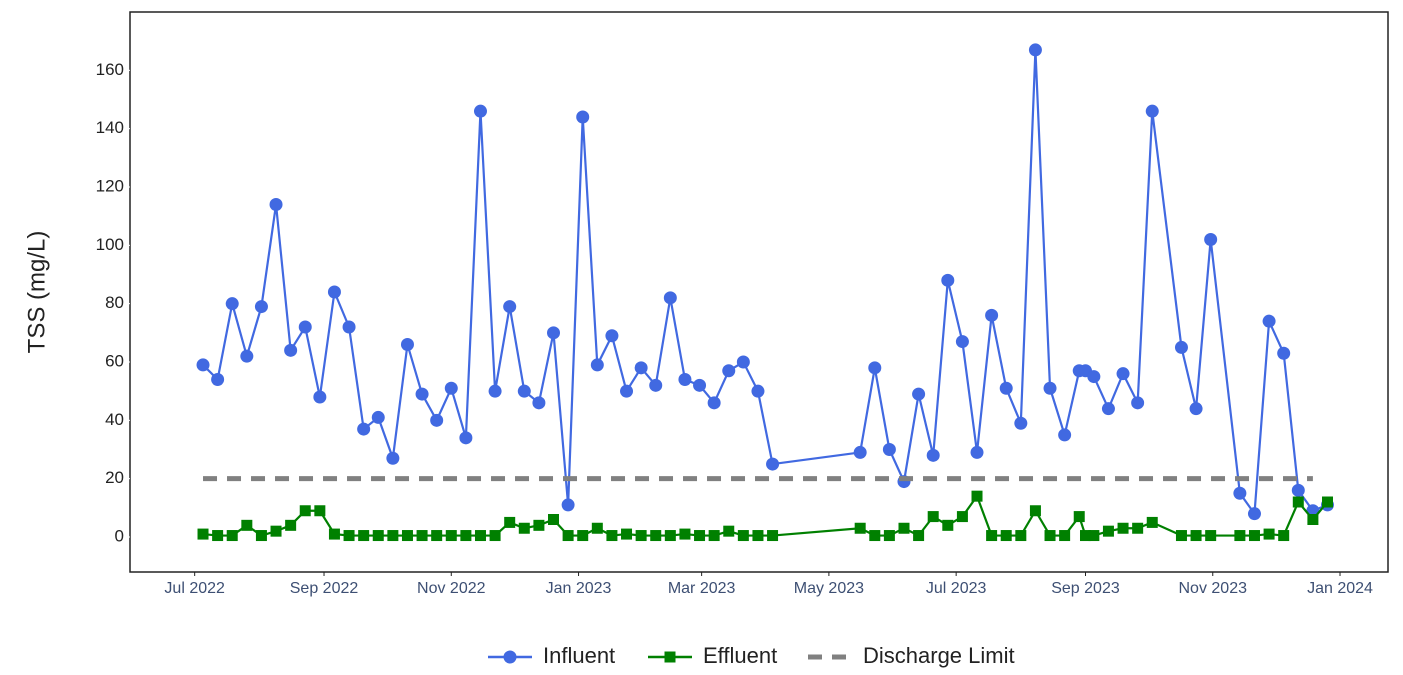  Describe the element at coordinates (1213, 588) in the screenshot. I see `x-tick-label: Nov 2023` at that location.